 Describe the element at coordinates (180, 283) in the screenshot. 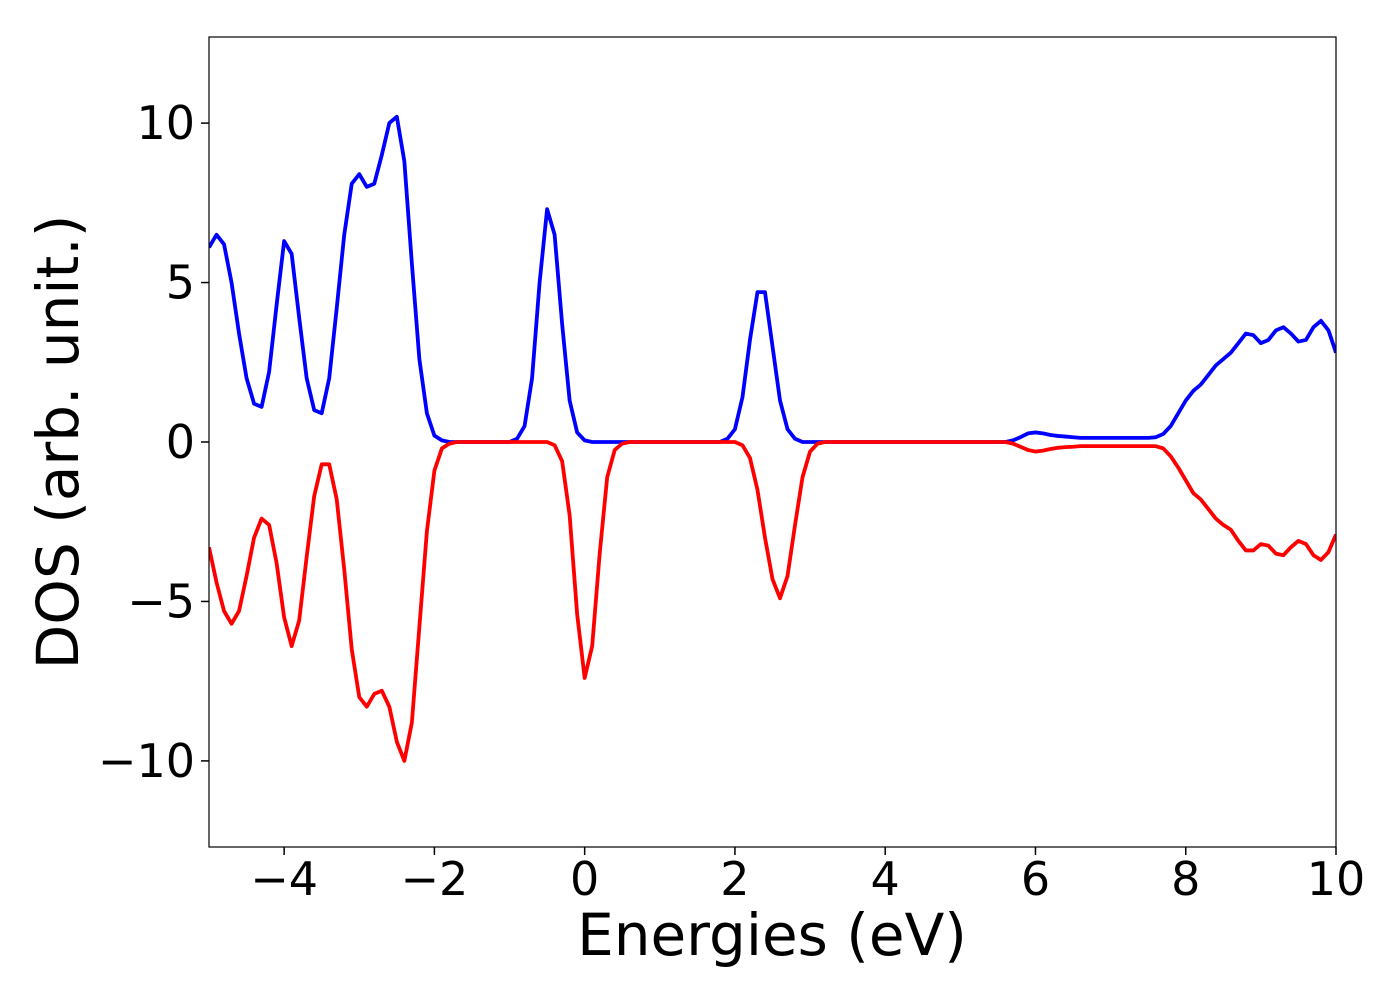

I see `y-tick-label: 5` at that location.